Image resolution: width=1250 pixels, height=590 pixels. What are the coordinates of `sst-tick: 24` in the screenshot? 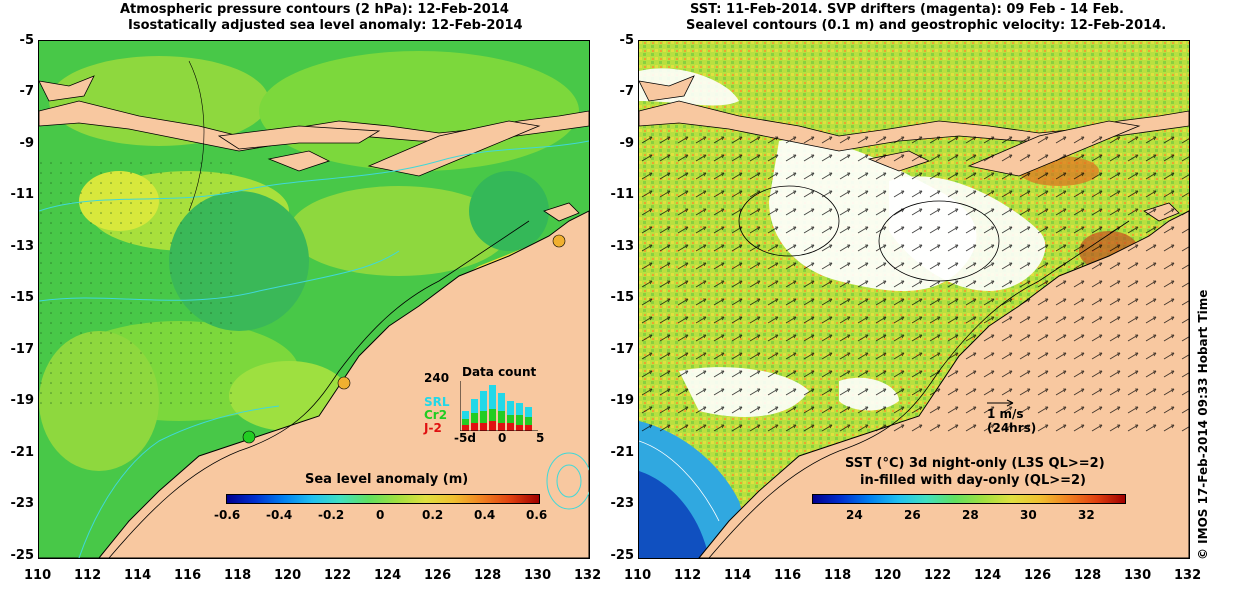 It's located at (854, 515).